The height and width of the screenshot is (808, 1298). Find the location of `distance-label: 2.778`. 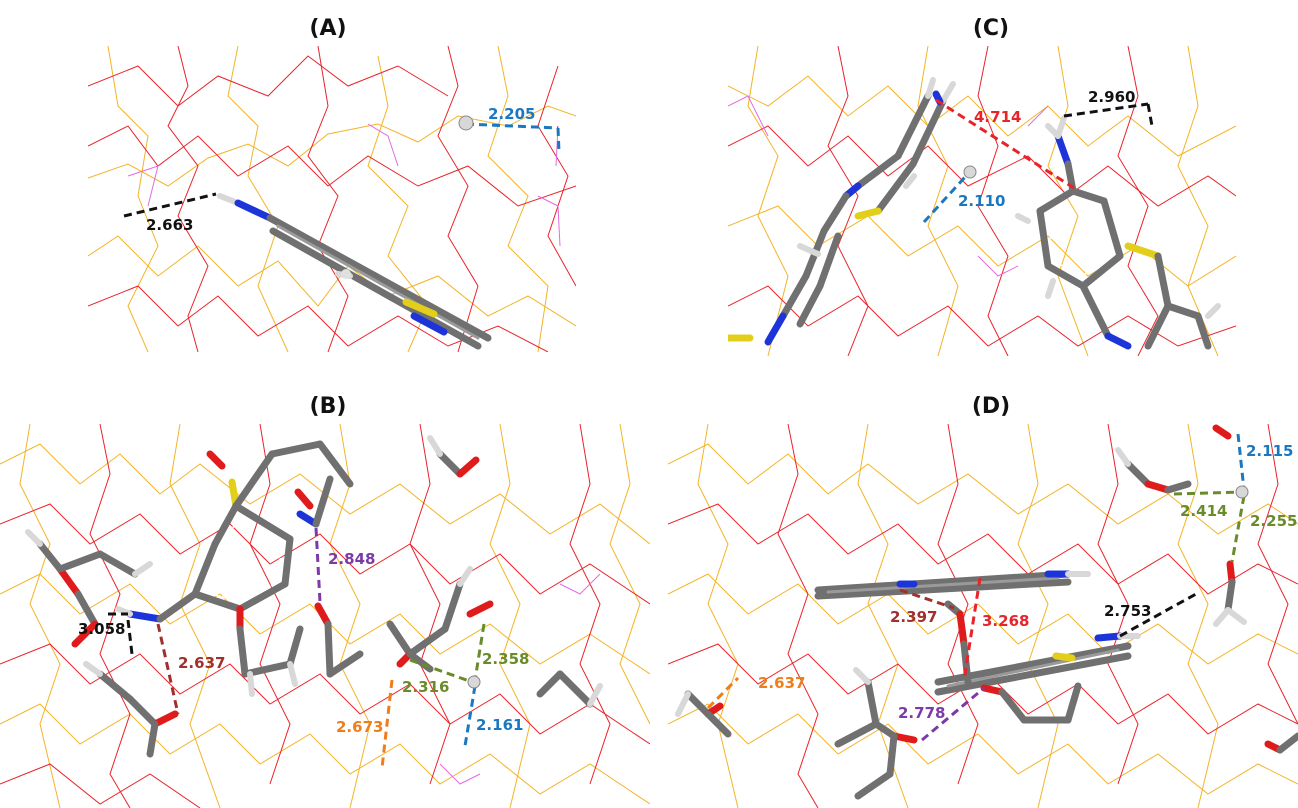

distance-label: 2.778 is located at coordinates (921, 713).